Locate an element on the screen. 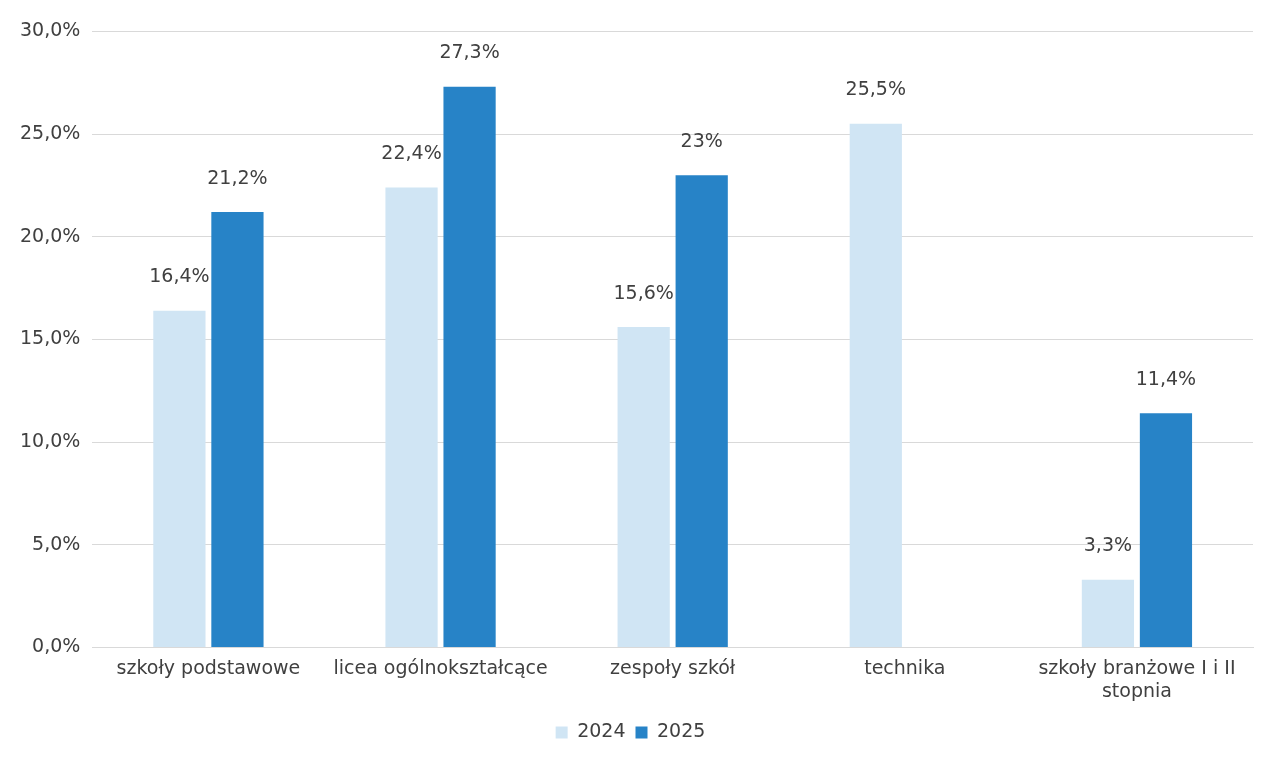  data-label: 15,6% is located at coordinates (643, 291).